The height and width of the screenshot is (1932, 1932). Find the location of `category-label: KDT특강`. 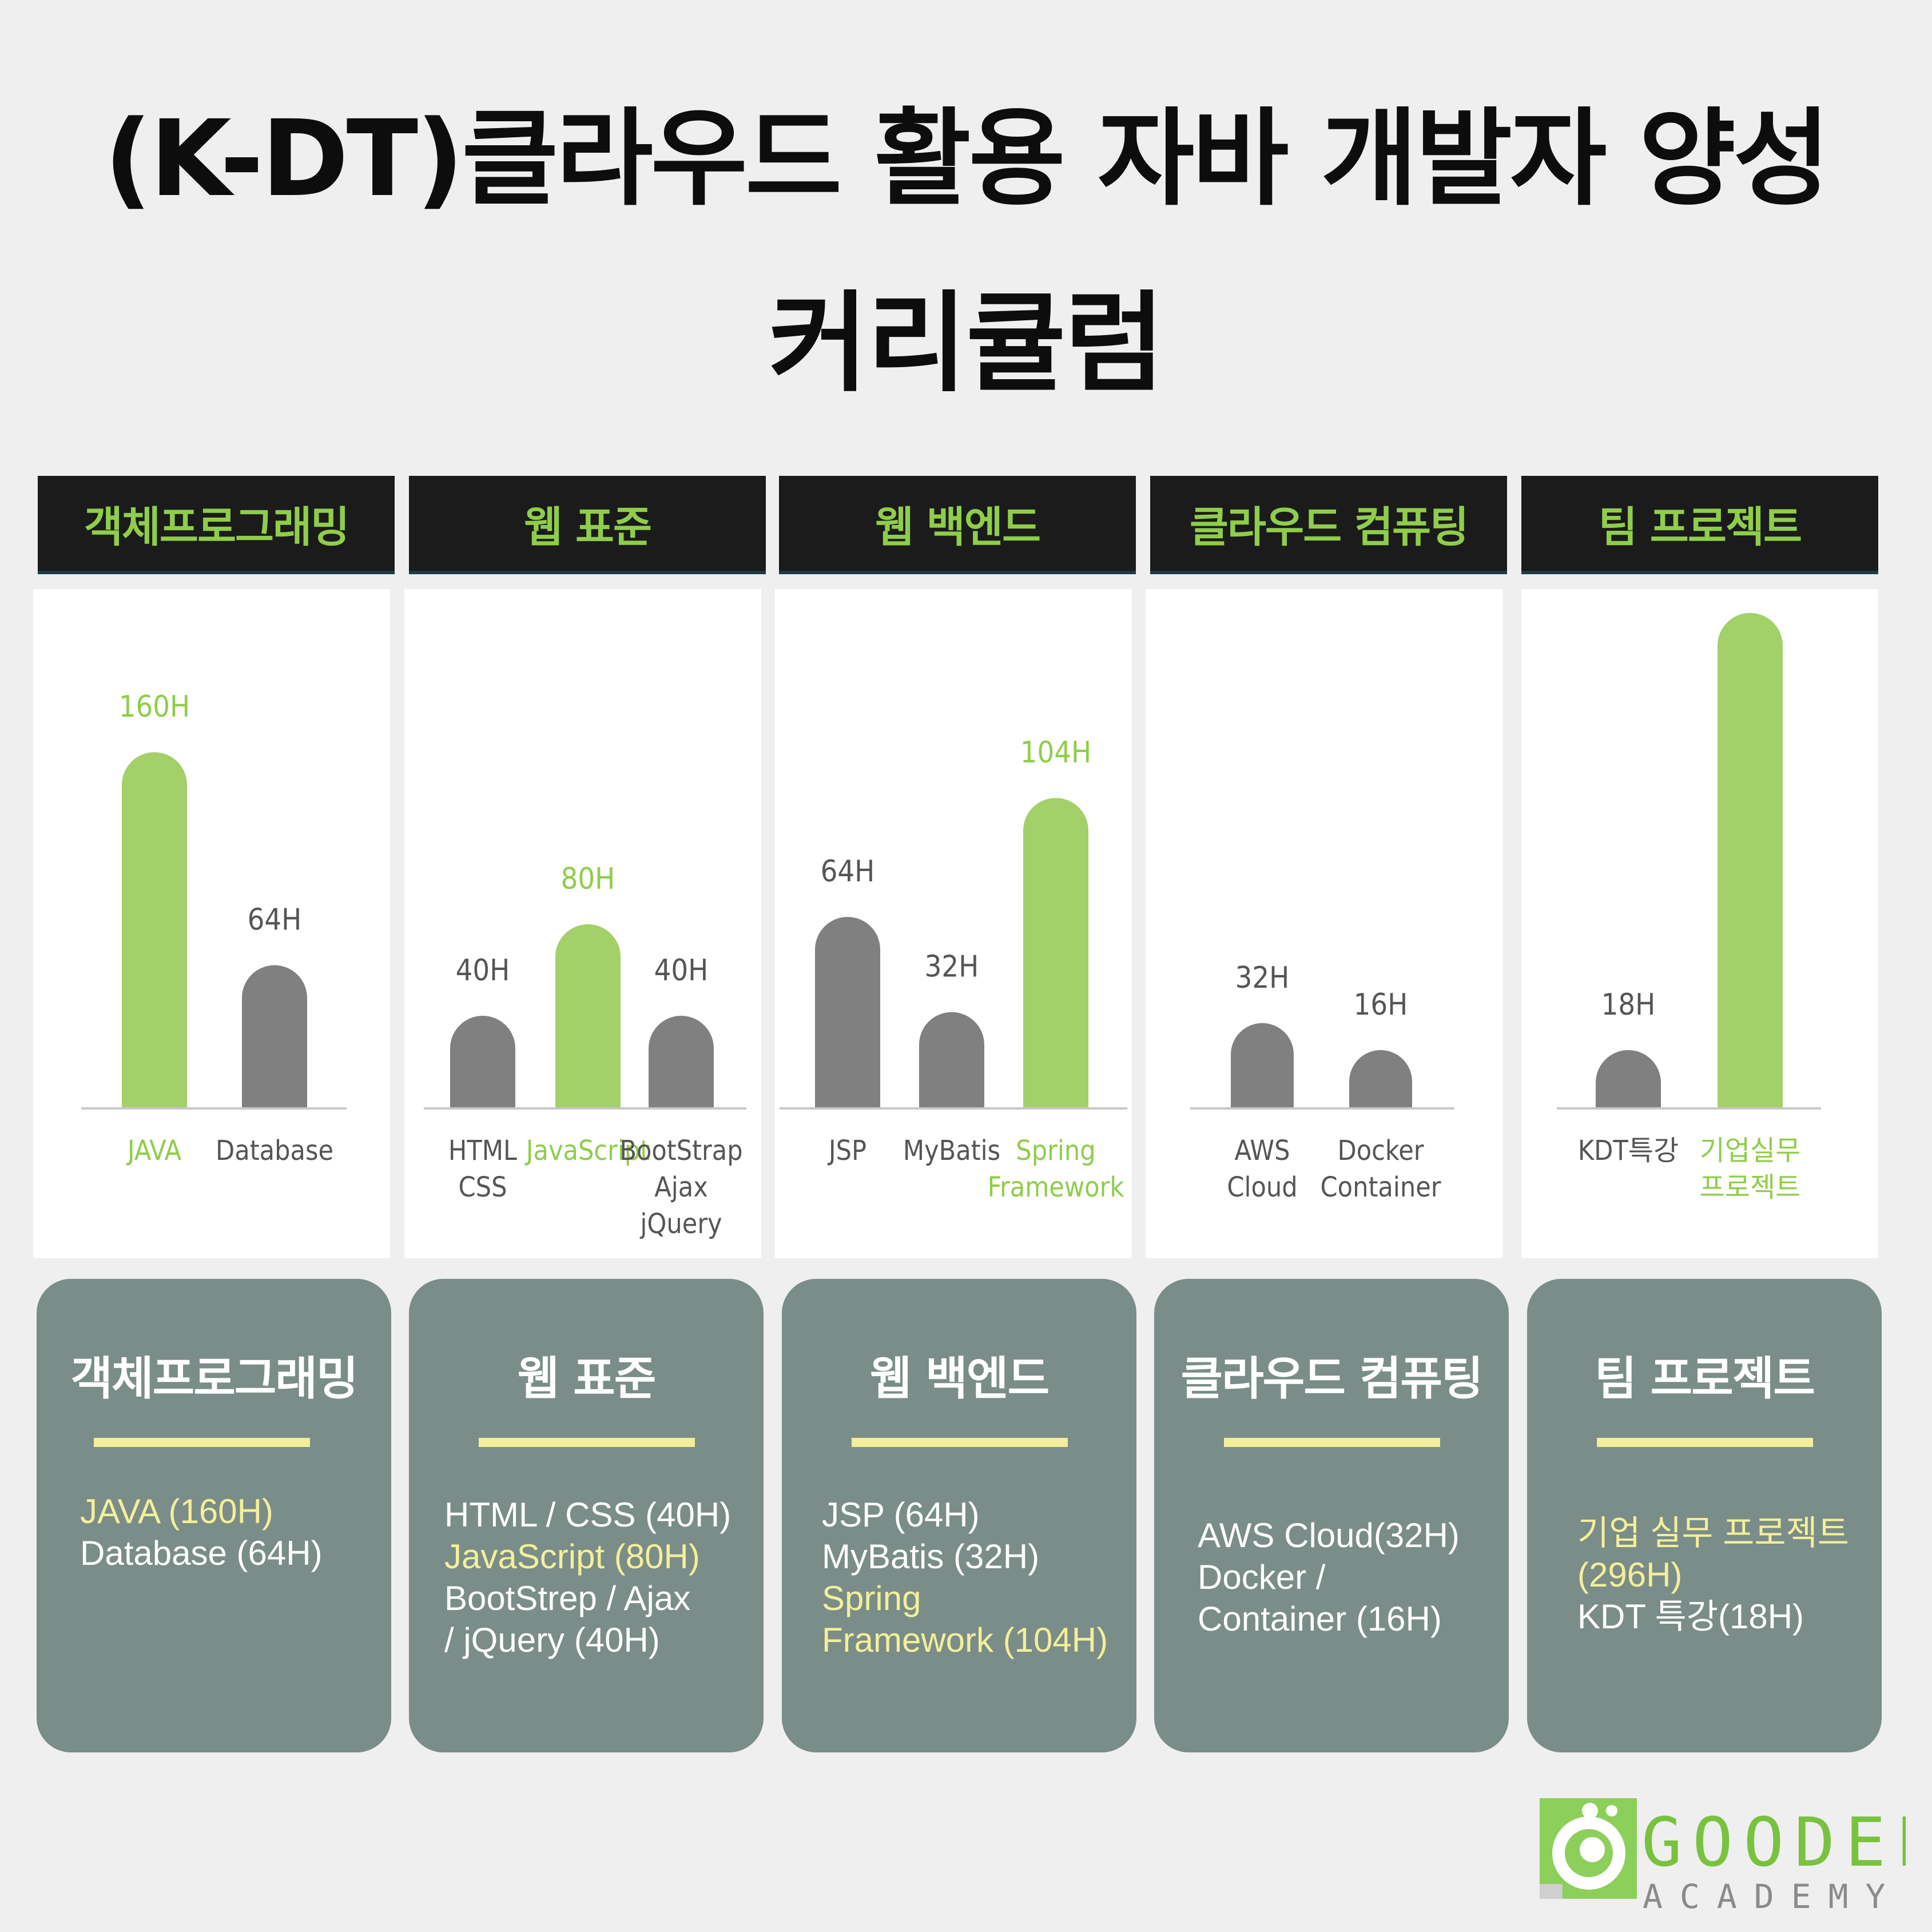

category-label: KDT특강 is located at coordinates (1628, 1151).